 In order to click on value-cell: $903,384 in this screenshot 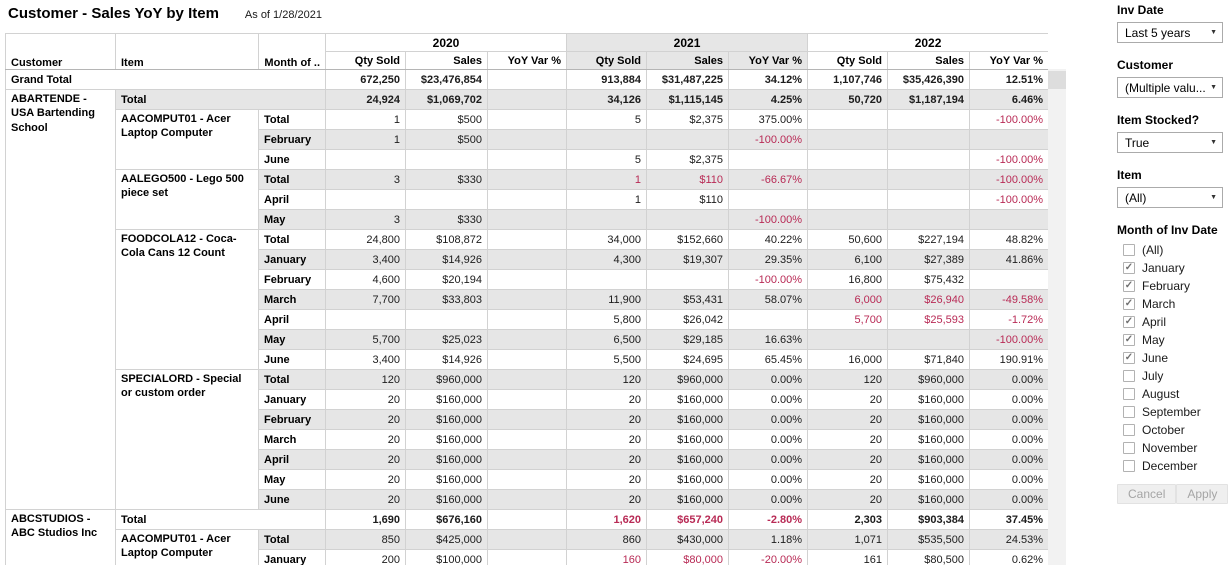, I will do `click(929, 519)`.